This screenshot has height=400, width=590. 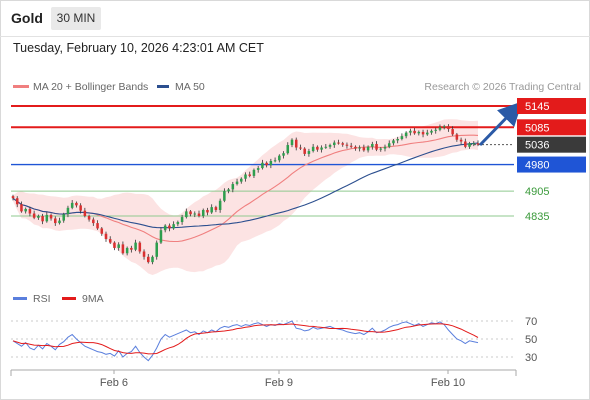 I want to click on forecast-arrow, so click(x=500, y=124).